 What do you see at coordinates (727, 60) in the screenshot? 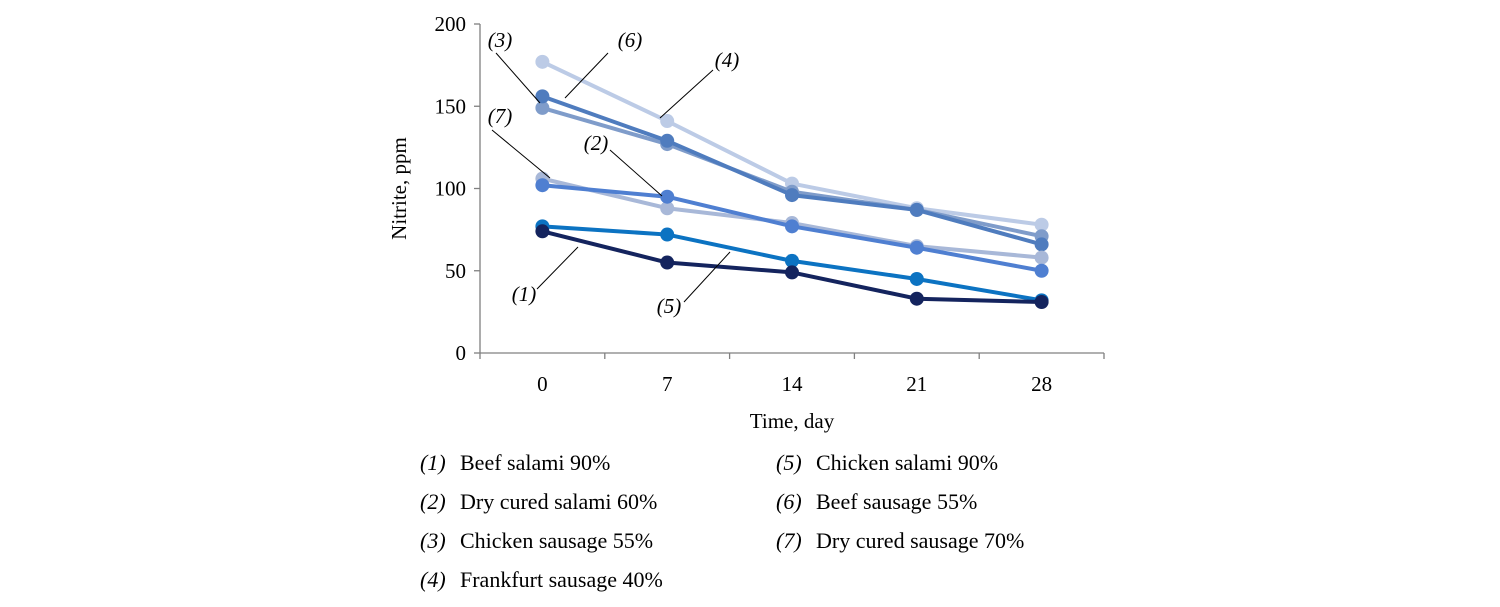
I see `series-callout-label: (4)` at bounding box center [727, 60].